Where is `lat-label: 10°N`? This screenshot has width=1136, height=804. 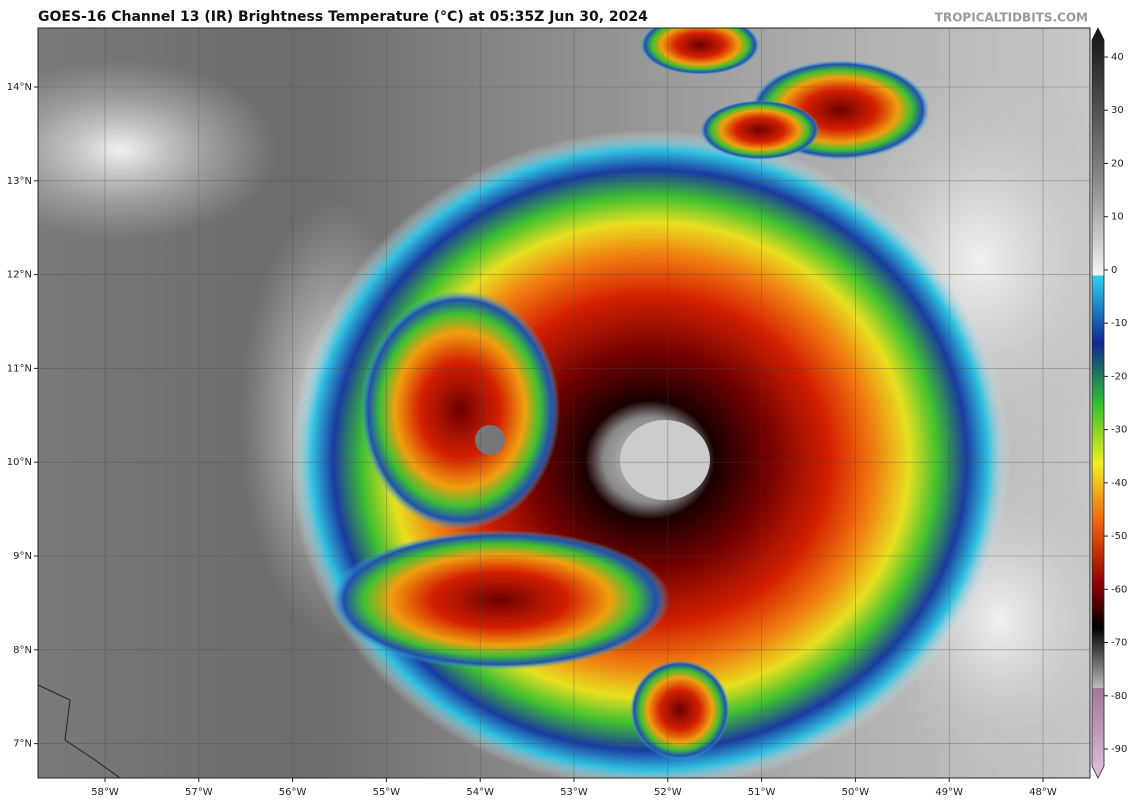
lat-label: 10°N is located at coordinates (19, 462).